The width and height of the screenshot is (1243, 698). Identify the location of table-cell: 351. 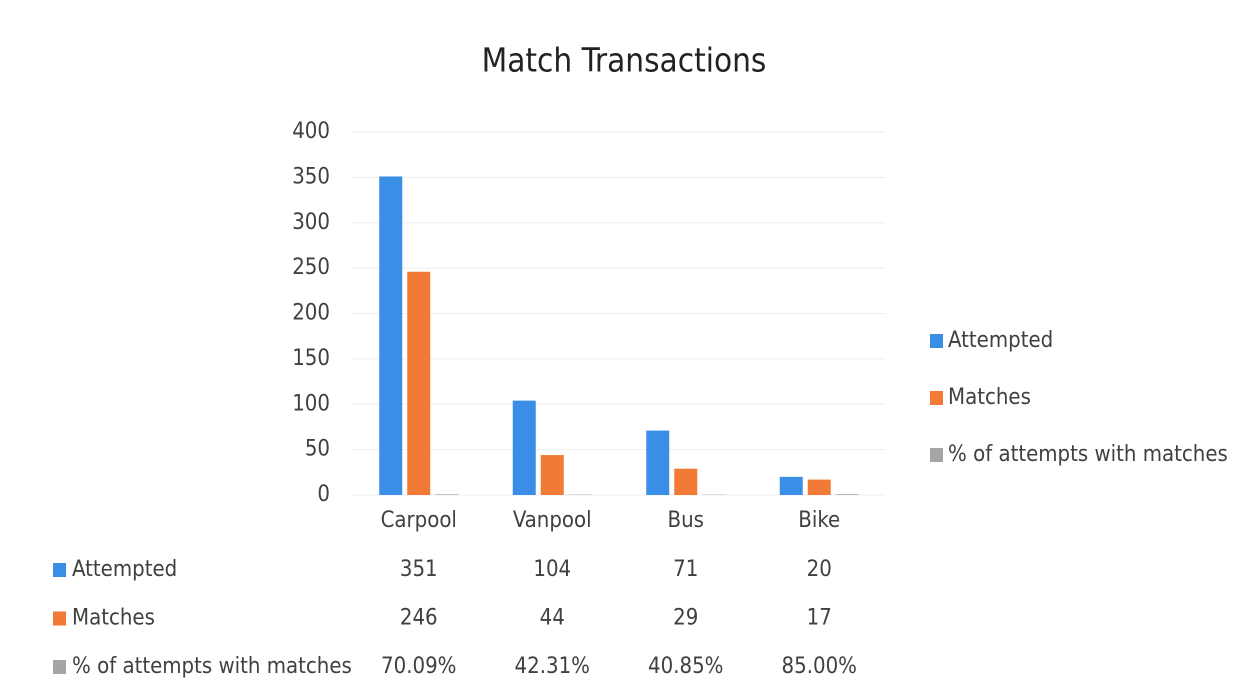
(419, 569).